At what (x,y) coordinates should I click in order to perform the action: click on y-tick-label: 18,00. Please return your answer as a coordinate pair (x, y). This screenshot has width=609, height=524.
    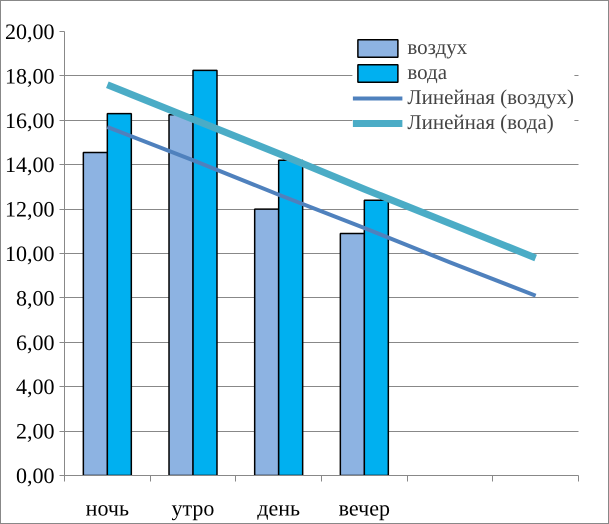
    Looking at the image, I should click on (29, 75).